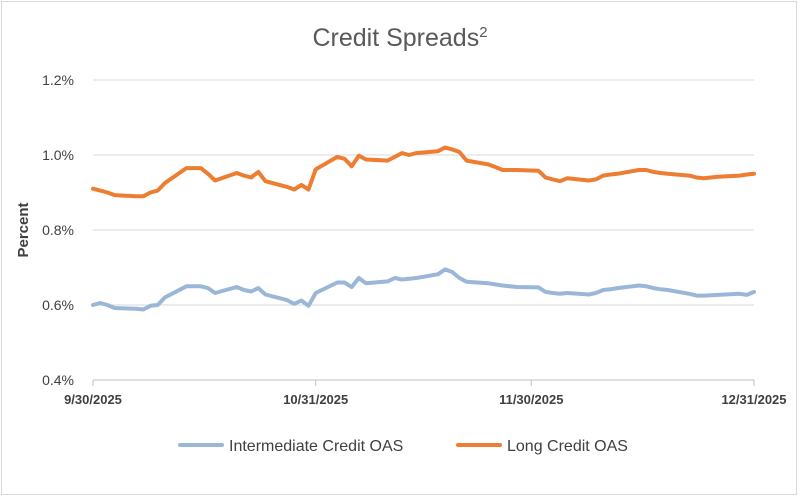  I want to click on y-tick-label: 0.8%, so click(58, 230).